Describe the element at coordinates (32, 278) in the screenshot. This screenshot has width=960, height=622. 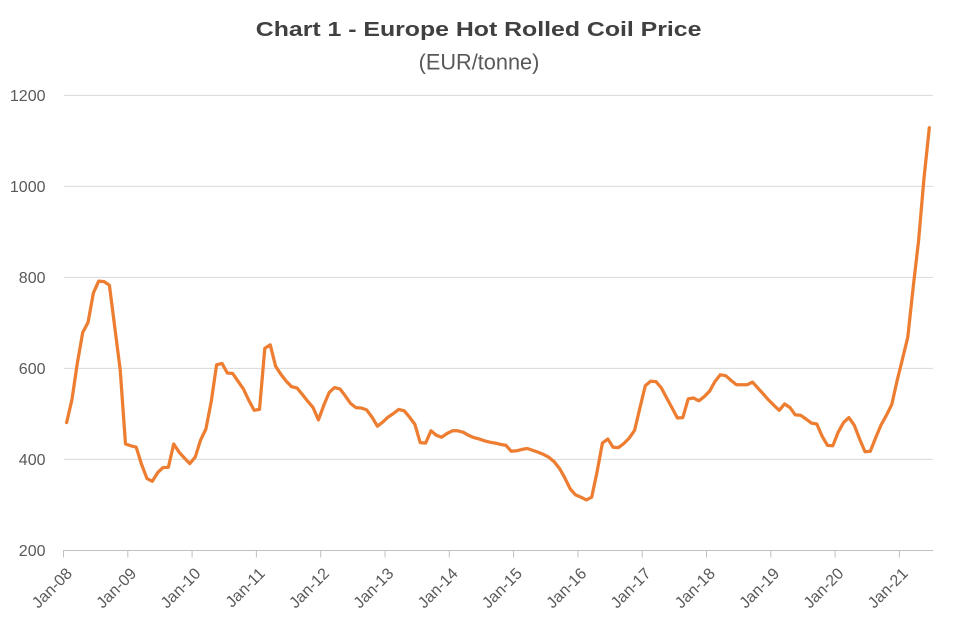
I see `svg-text: 800` at that location.